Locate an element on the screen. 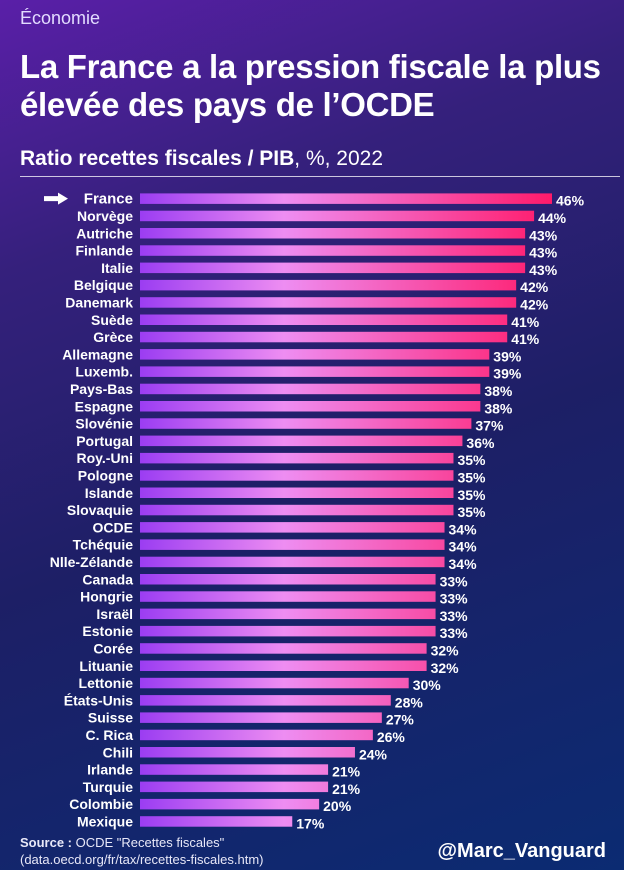  category-label-portugal: Portugal is located at coordinates (104, 441).